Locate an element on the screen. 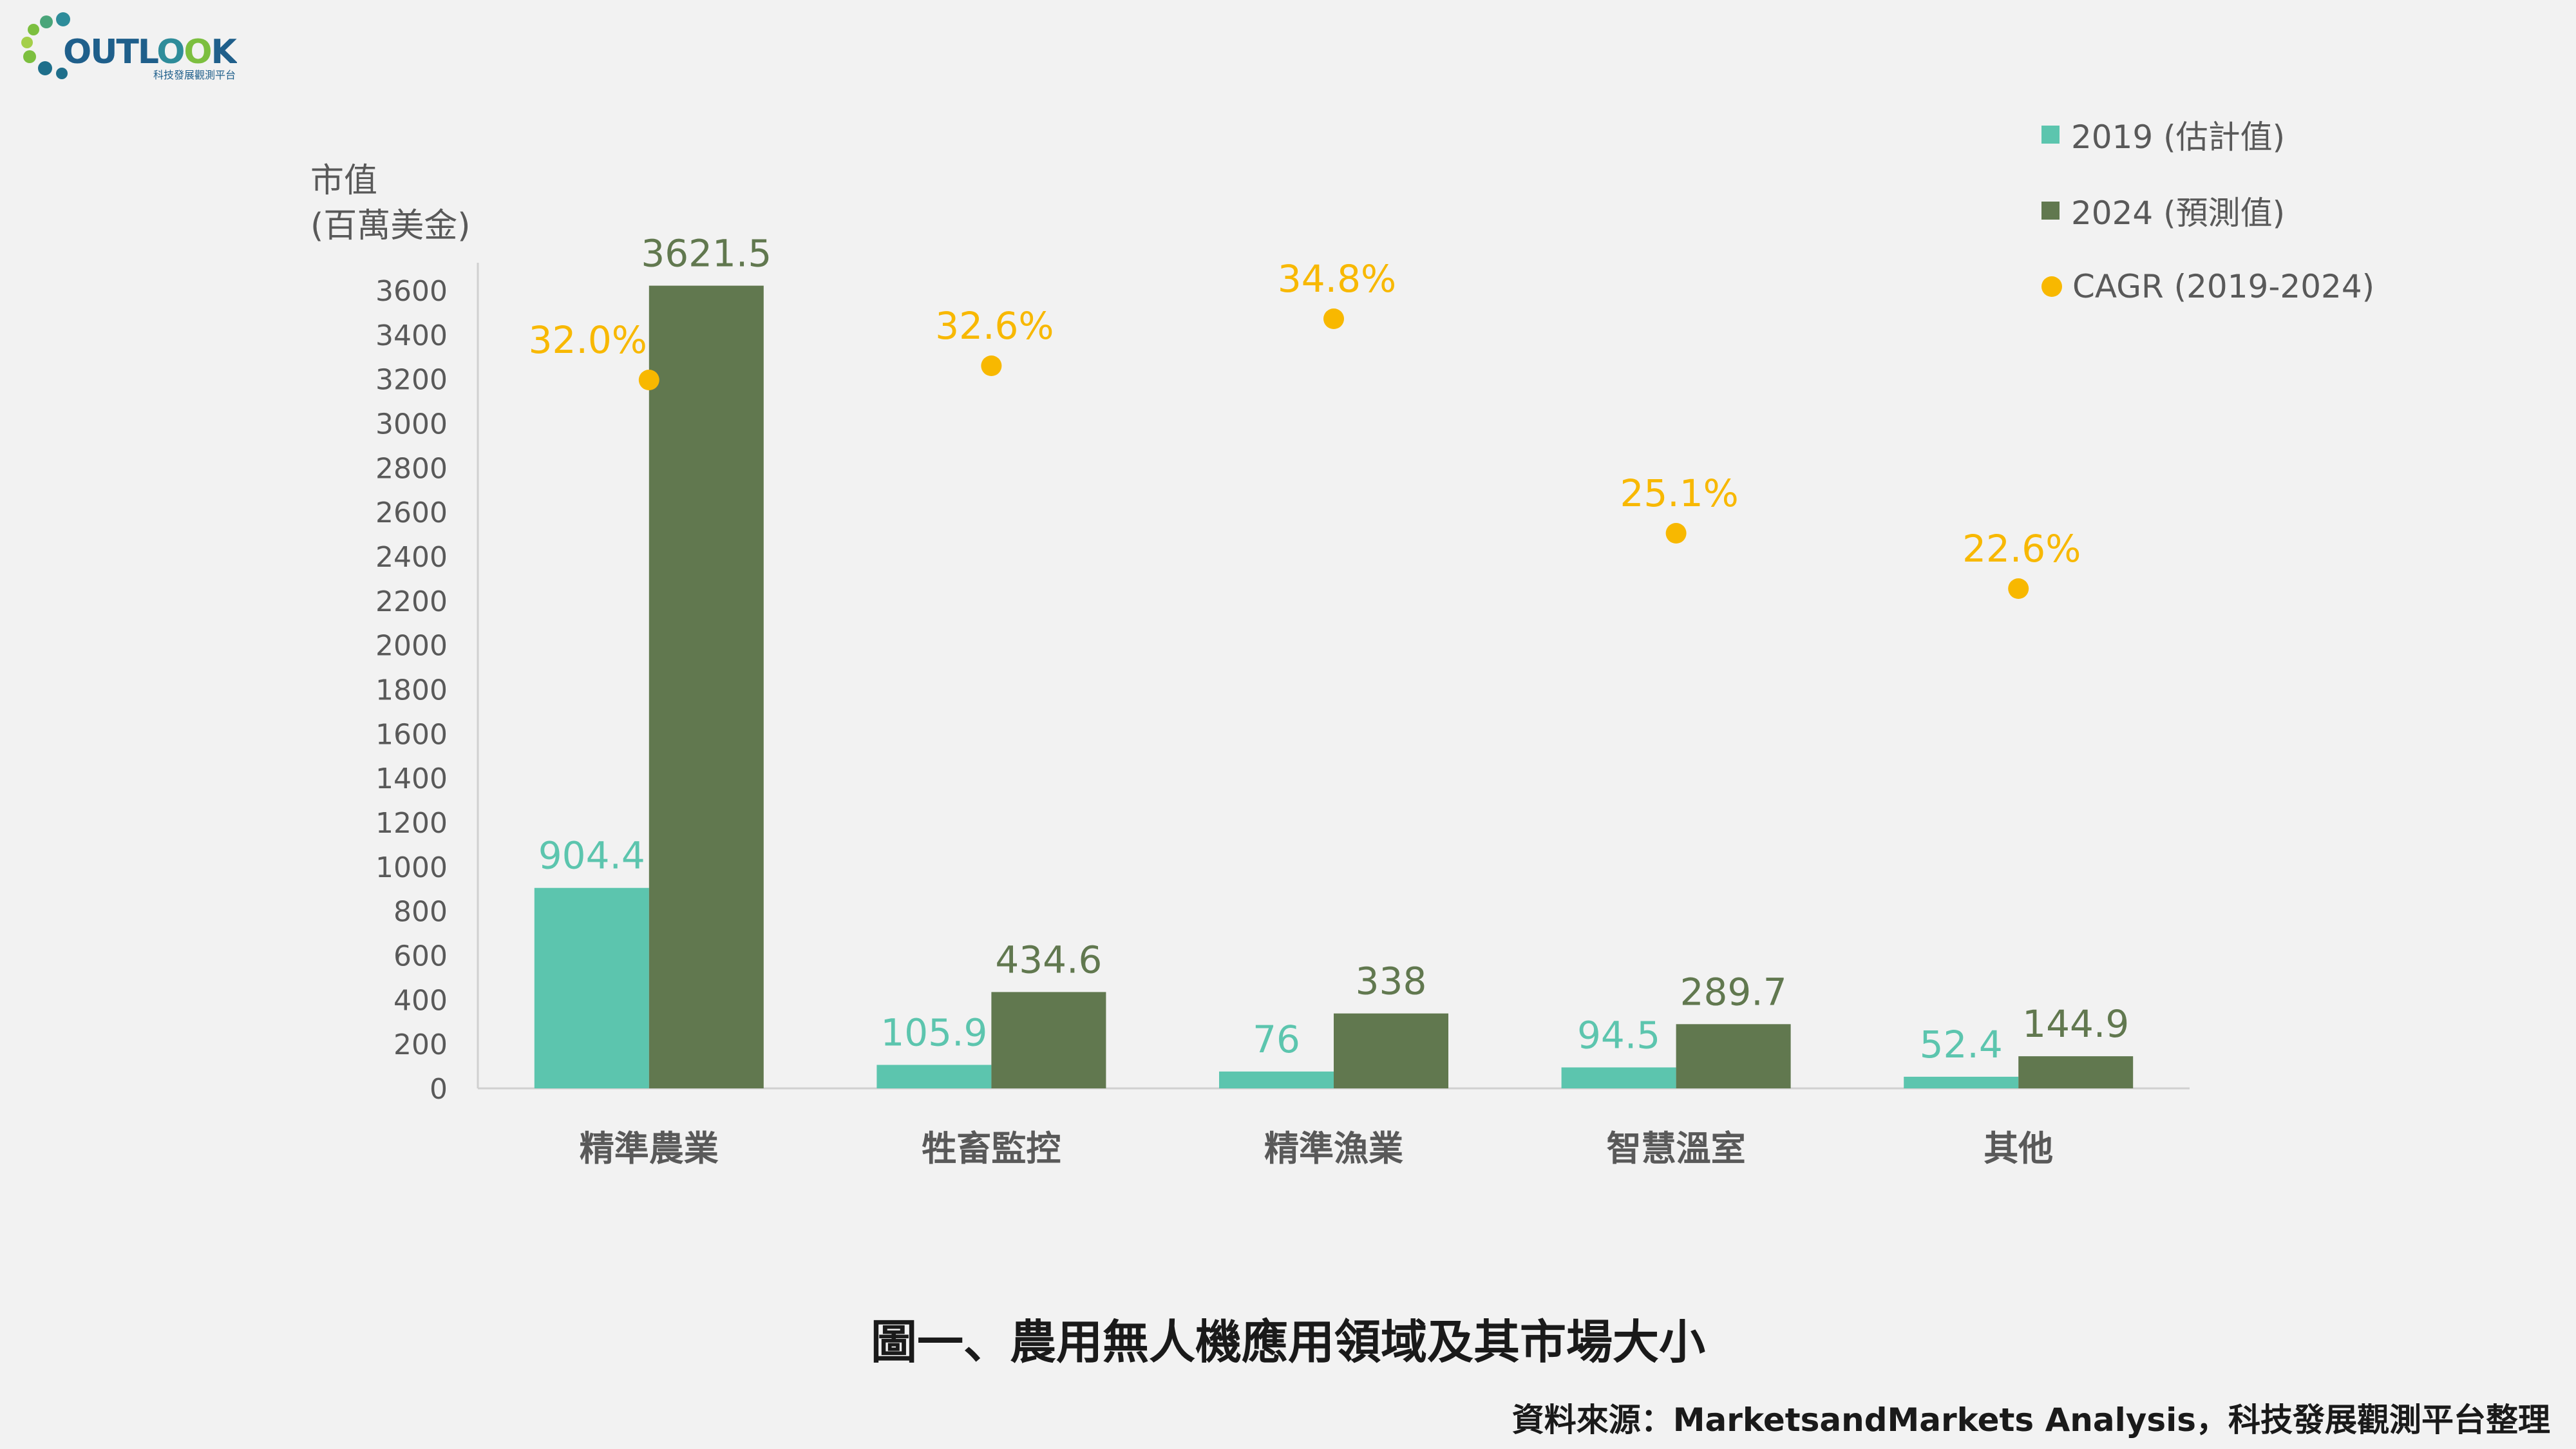 This screenshot has height=1449, width=2576. bar-label-2024: 434.6 is located at coordinates (1048, 959).